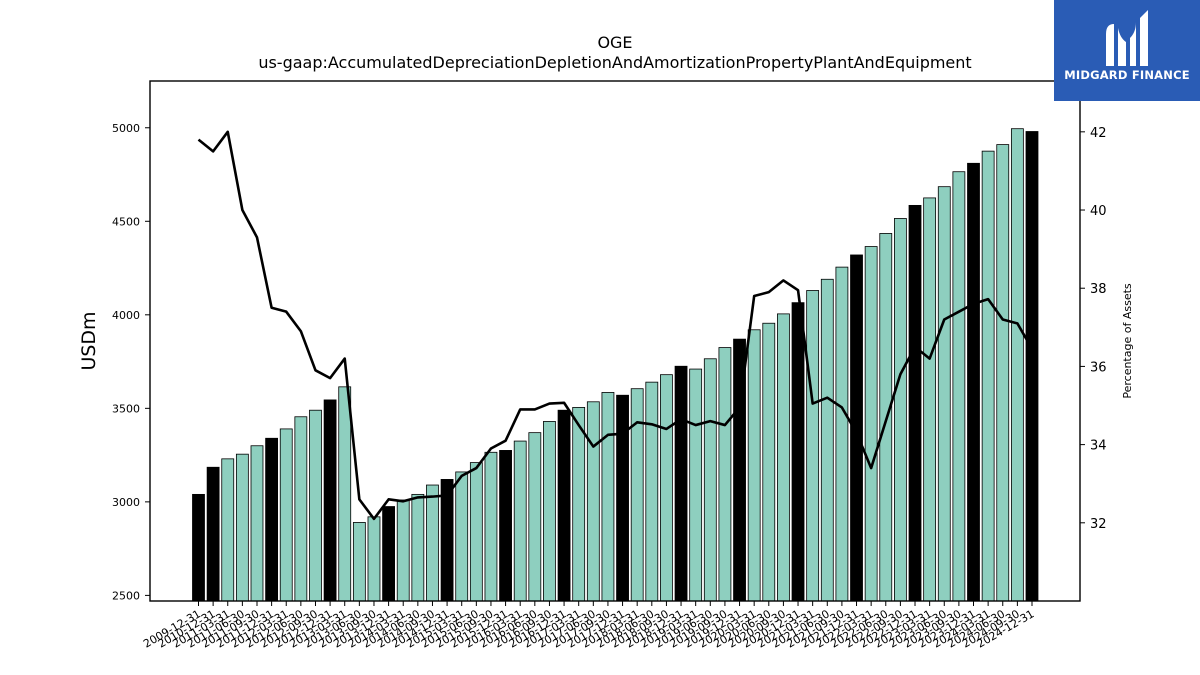 The width and height of the screenshot is (1200, 675). What do you see at coordinates (1098, 367) in the screenshot?
I see `y2-tick-label: 36` at bounding box center [1098, 367].